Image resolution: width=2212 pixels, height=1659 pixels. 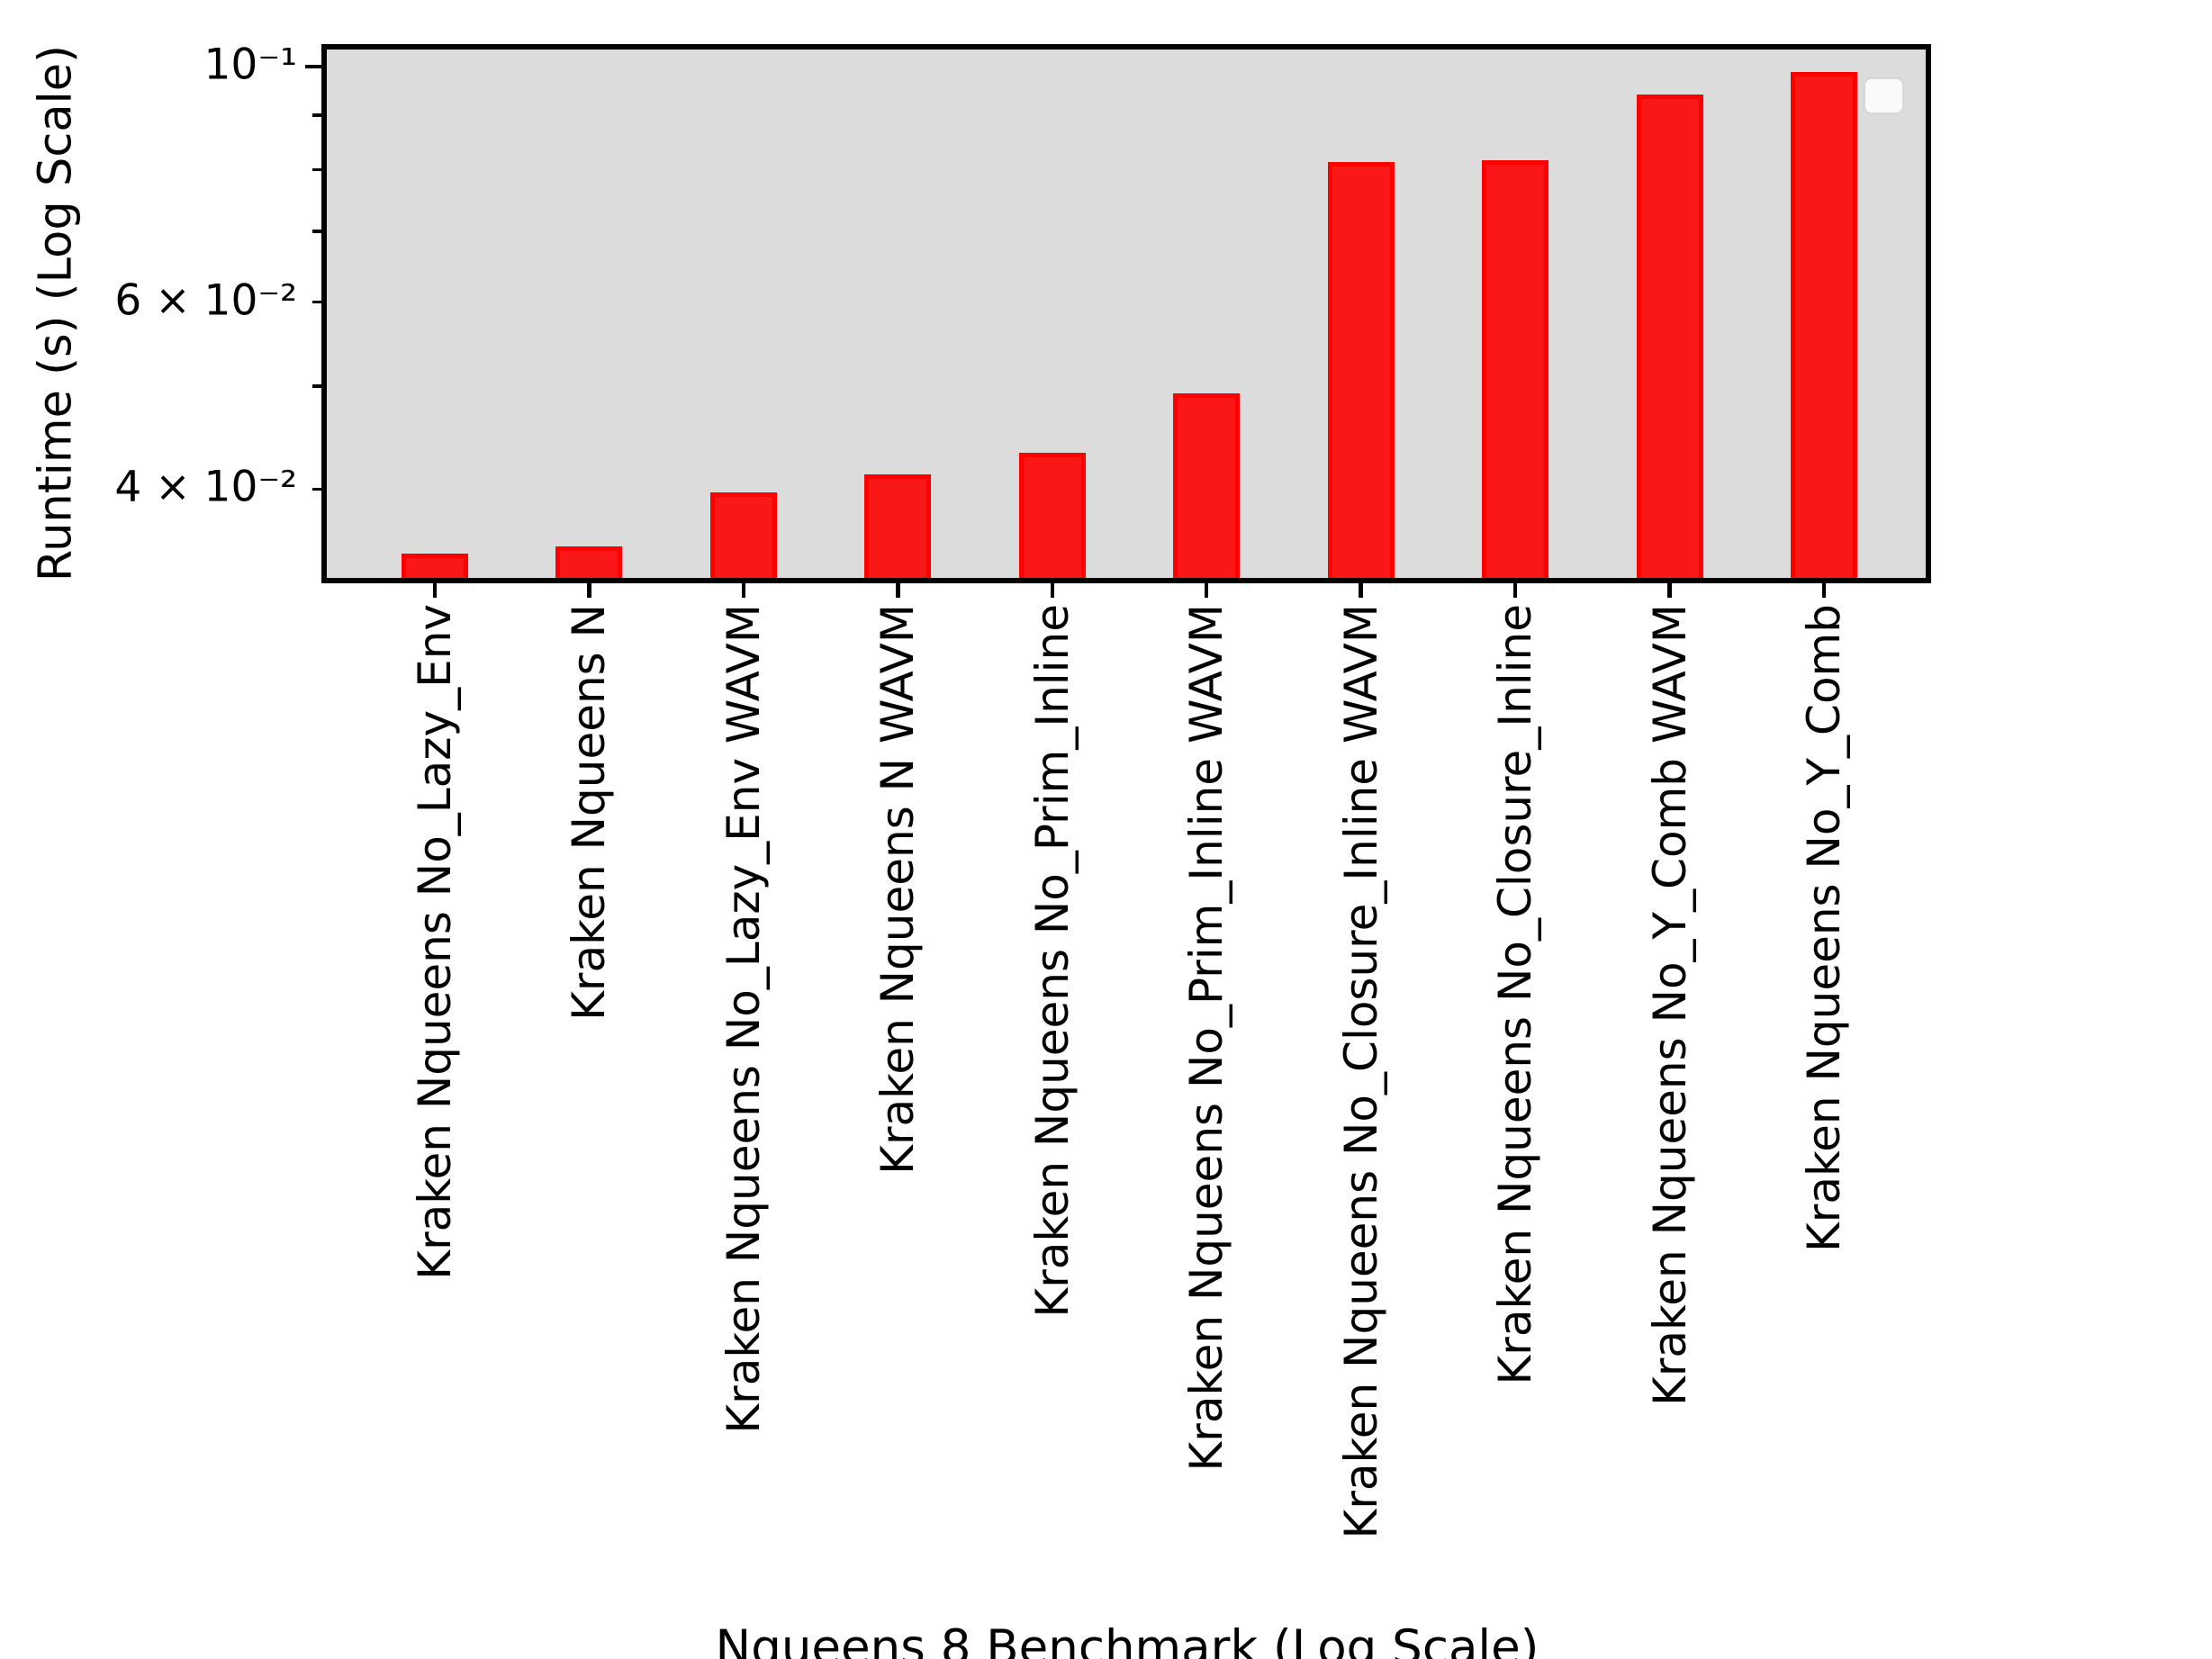 What do you see at coordinates (205, 487) in the screenshot?
I see `y-tick-label: 4 × 10⁻²` at bounding box center [205, 487].